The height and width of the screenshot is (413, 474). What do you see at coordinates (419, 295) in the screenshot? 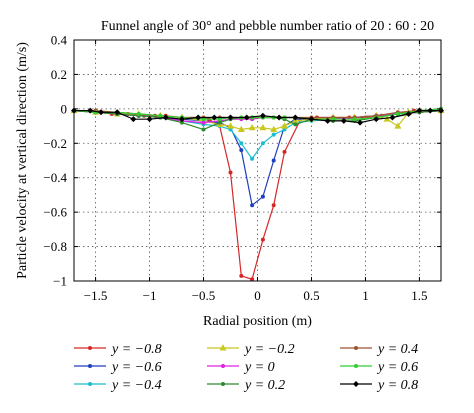
I see `x-tick-label: 1.5` at bounding box center [419, 295].